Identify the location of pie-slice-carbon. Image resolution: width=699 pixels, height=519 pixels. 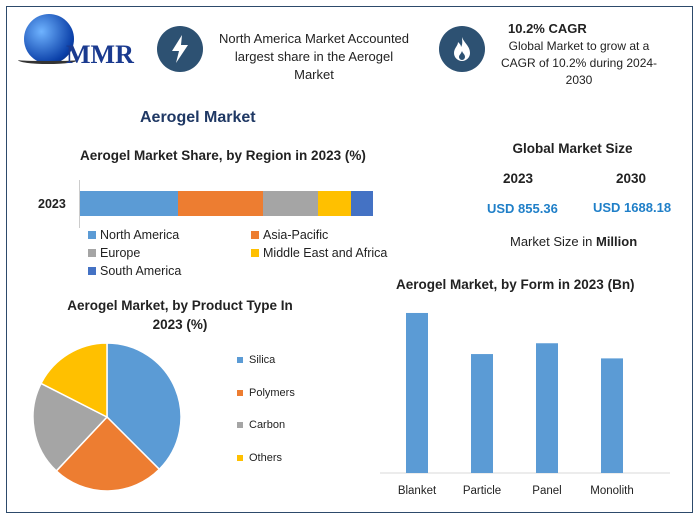
(70, 427).